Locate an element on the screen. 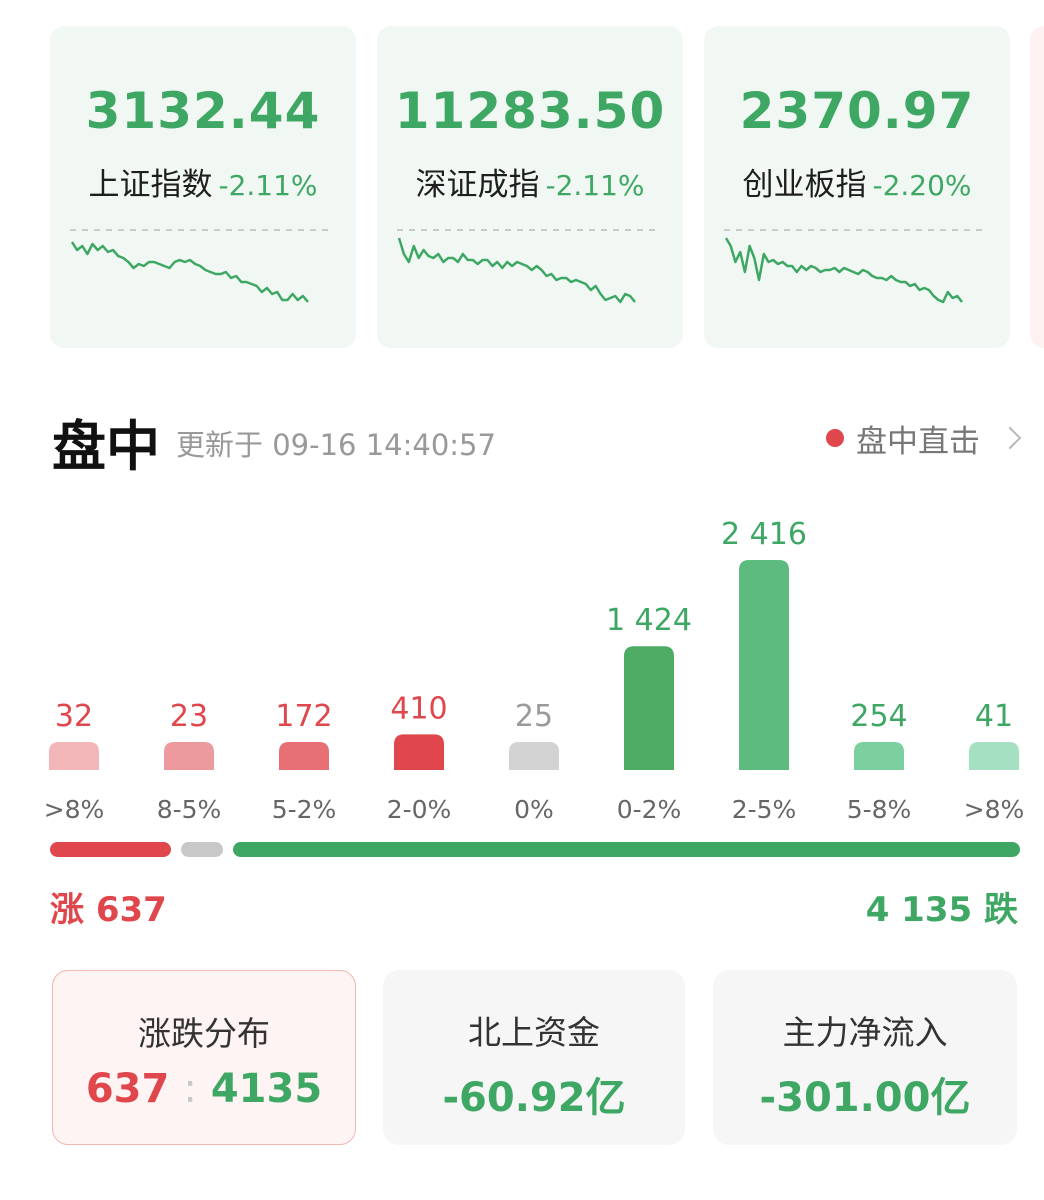 This screenshot has width=1044, height=1200. index-card-next-peek is located at coordinates (1037, 187).